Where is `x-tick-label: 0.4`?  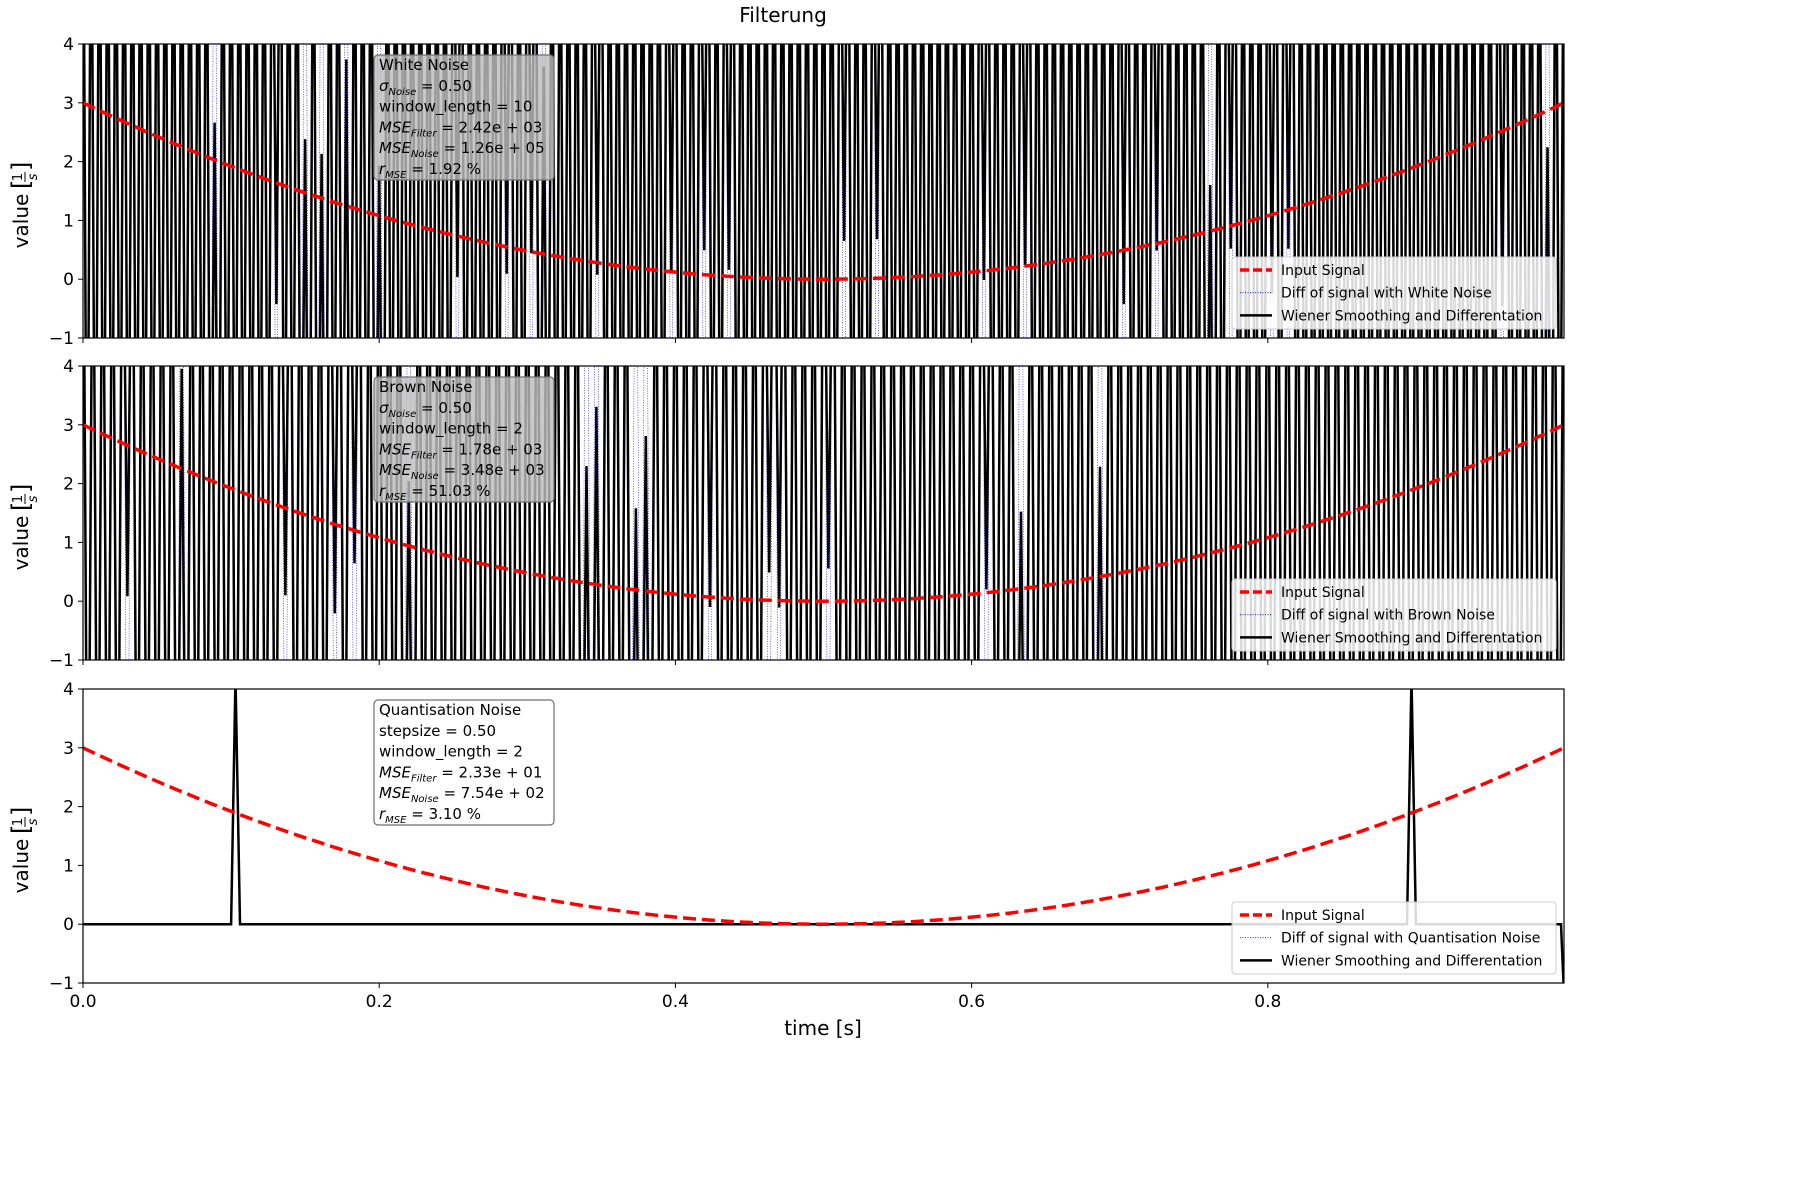 x-tick-label: 0.4 is located at coordinates (675, 1002).